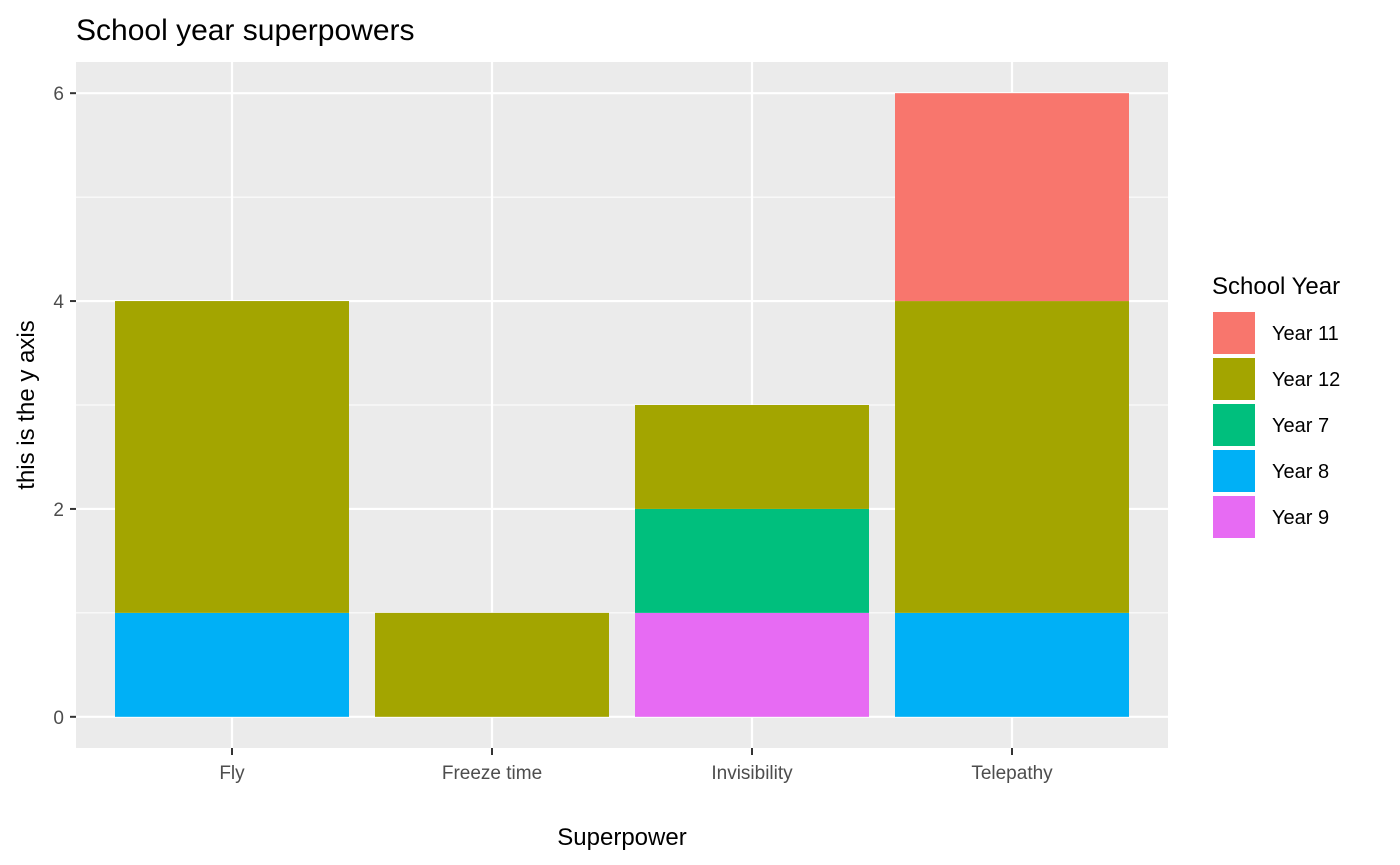  What do you see at coordinates (245, 30) in the screenshot?
I see `chart-title: School year superpowers` at bounding box center [245, 30].